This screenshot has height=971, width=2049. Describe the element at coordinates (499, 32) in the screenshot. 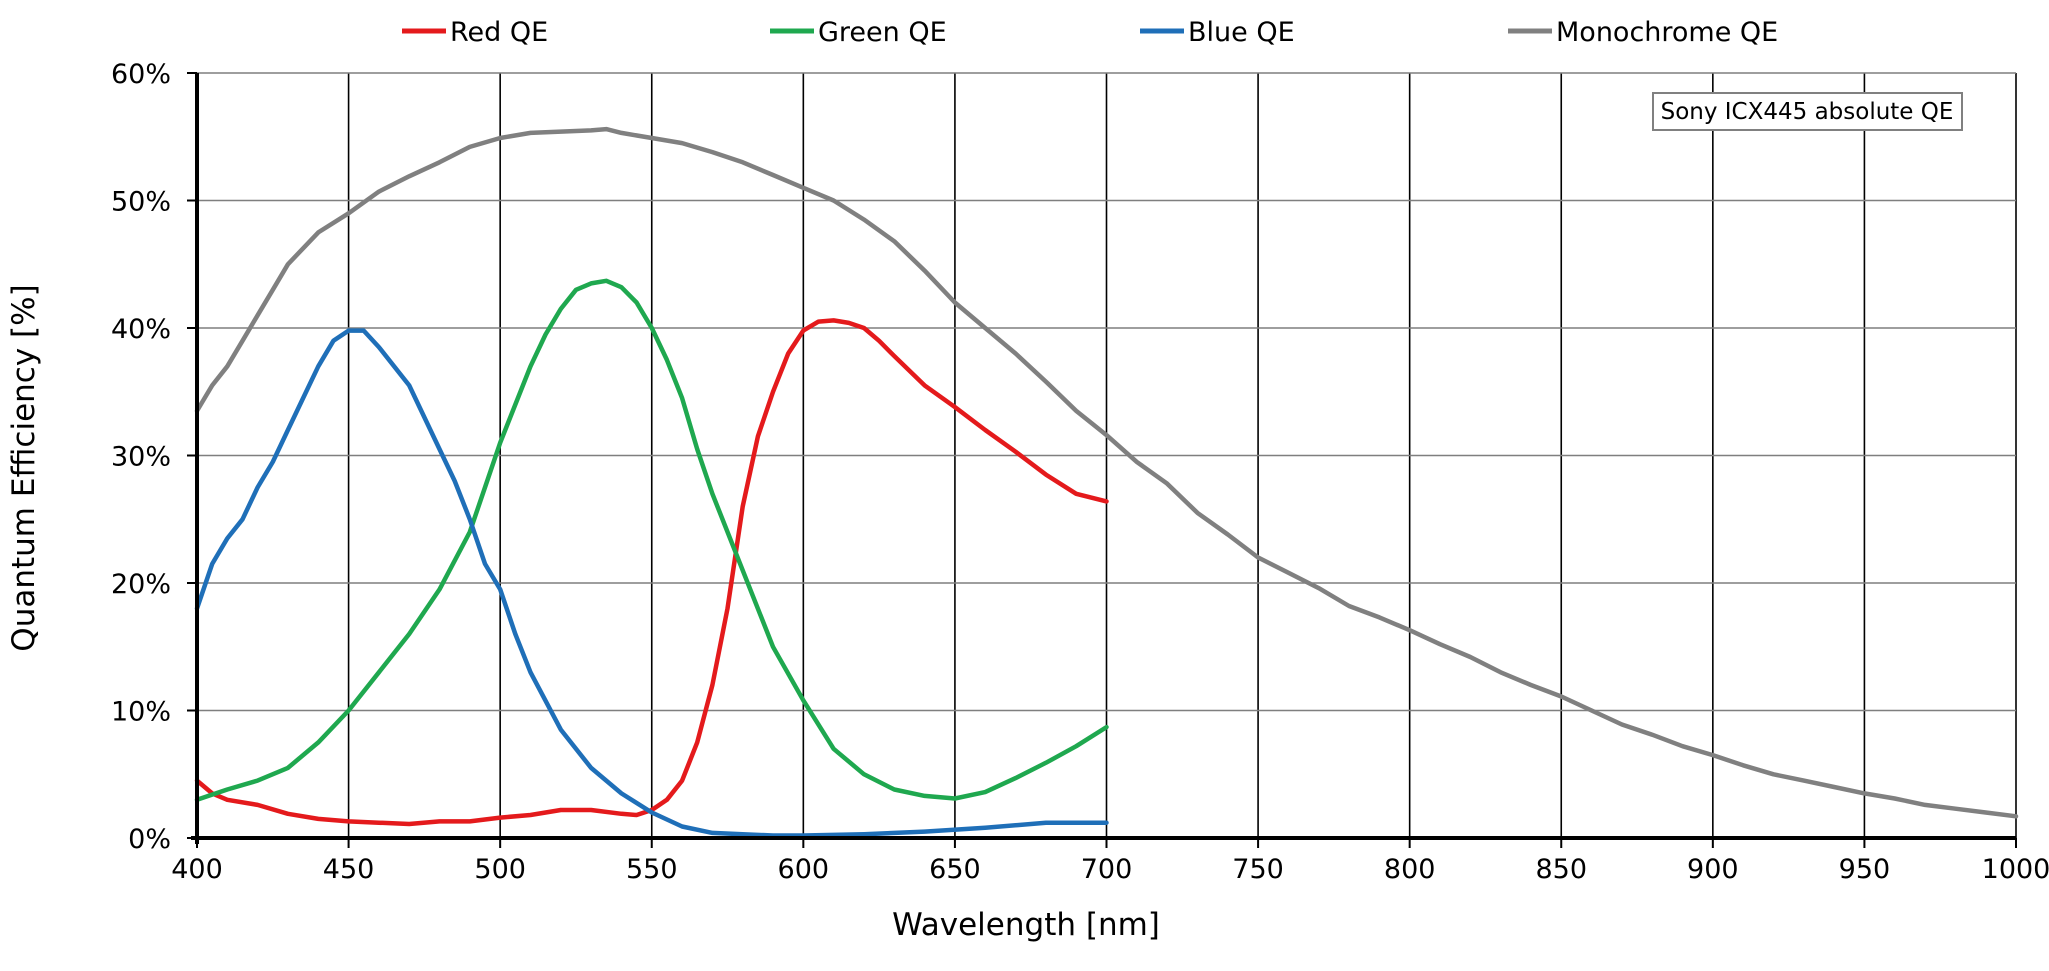

I see `legend-label: Red QE` at that location.